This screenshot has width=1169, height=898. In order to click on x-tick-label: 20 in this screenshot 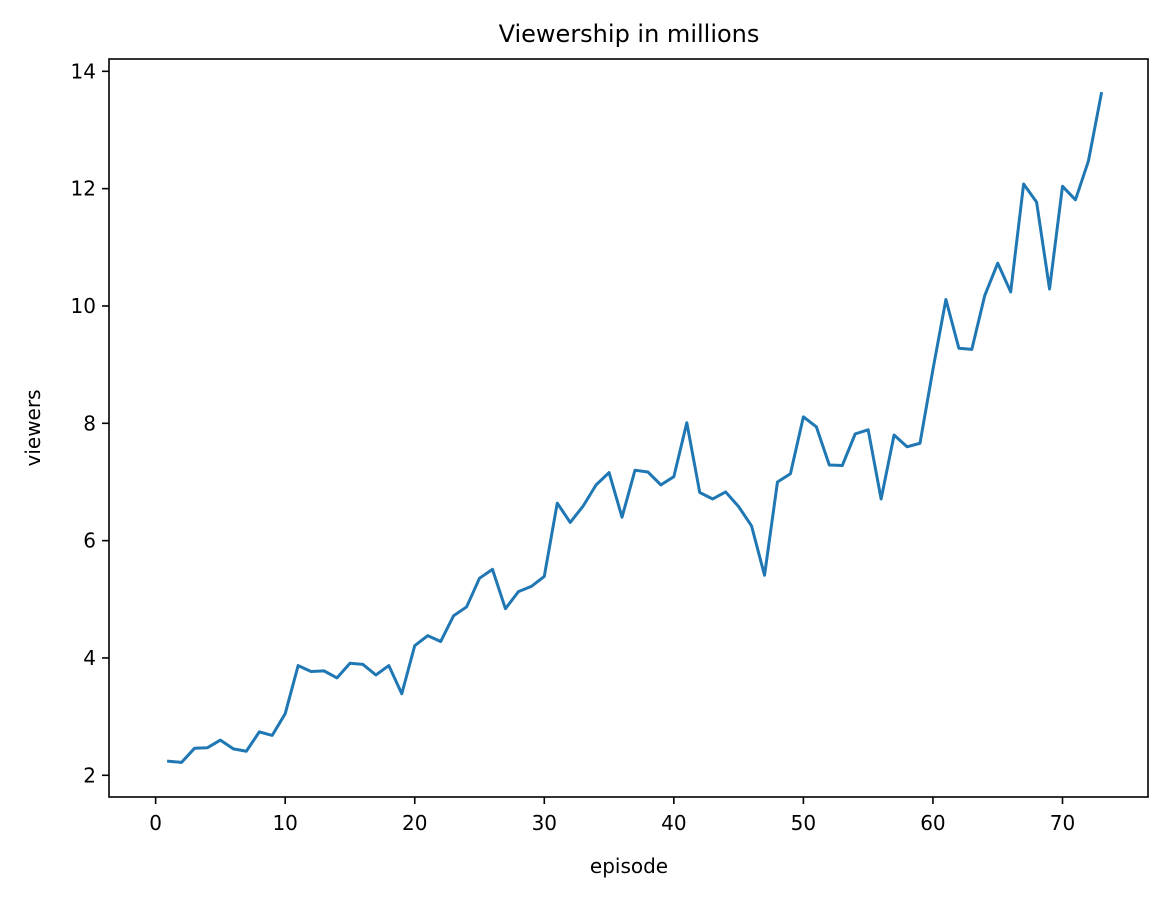, I will do `click(414, 823)`.